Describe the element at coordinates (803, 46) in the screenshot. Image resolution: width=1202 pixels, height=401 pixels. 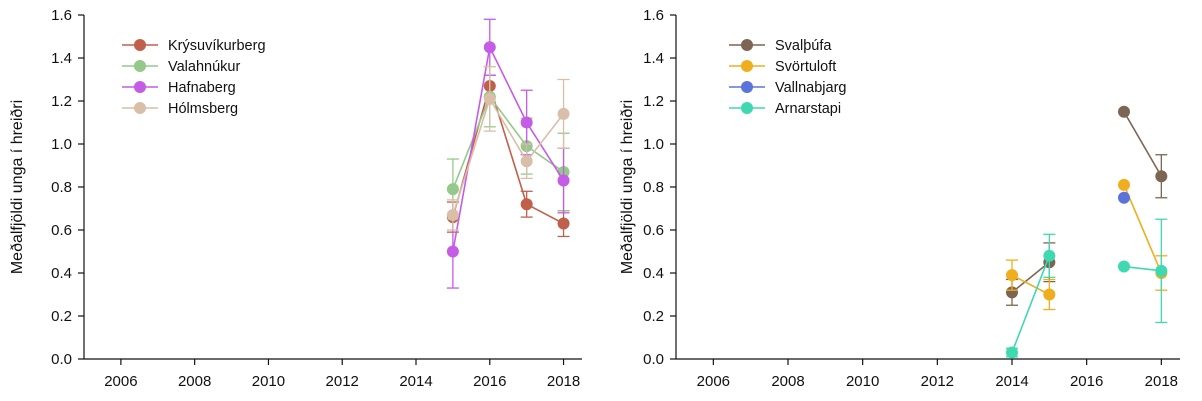
I see `legend-label: Svalþúfa` at that location.